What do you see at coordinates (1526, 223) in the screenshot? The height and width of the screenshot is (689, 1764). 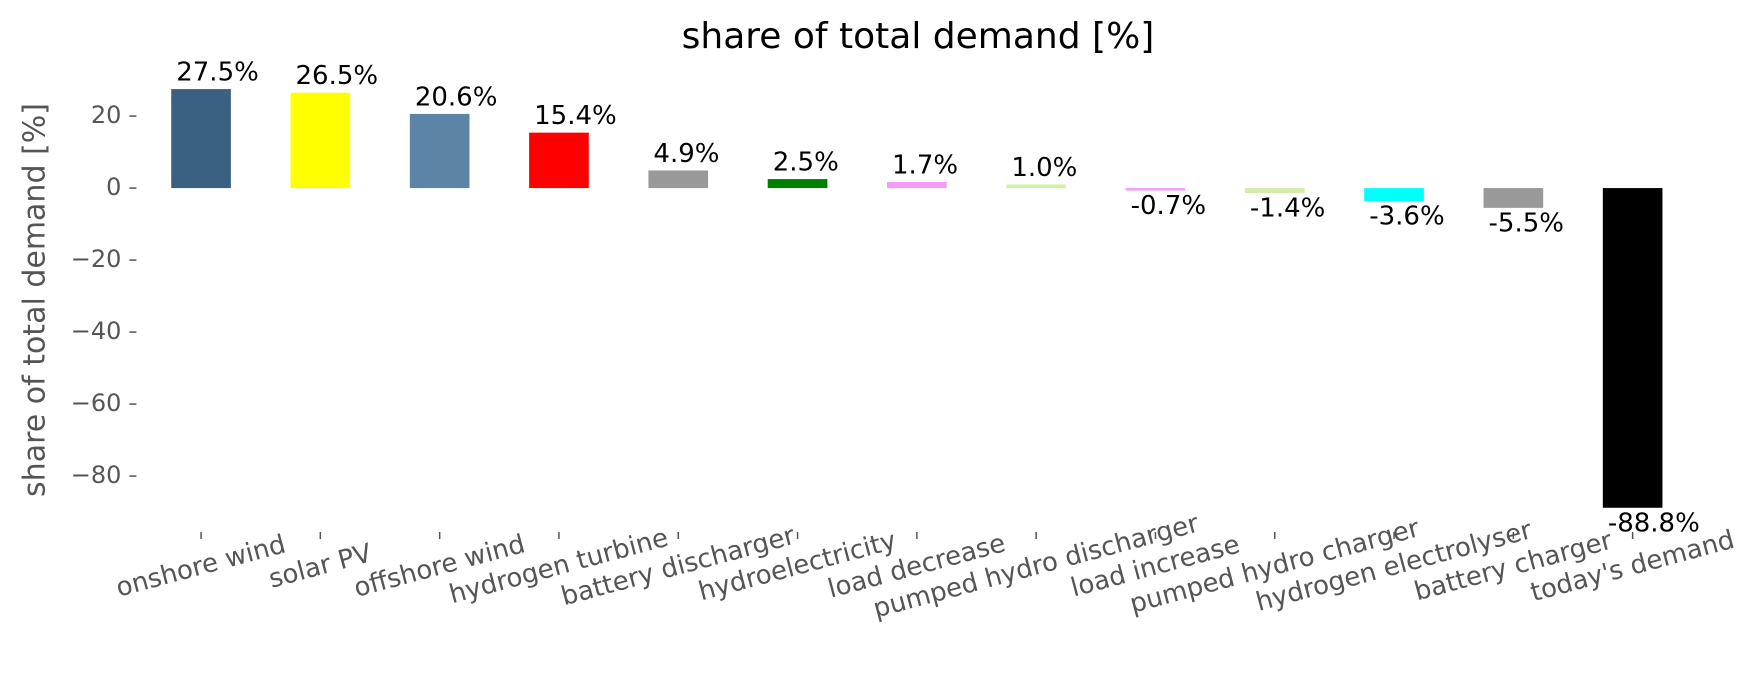 I see `value-label: -5.5%` at bounding box center [1526, 223].